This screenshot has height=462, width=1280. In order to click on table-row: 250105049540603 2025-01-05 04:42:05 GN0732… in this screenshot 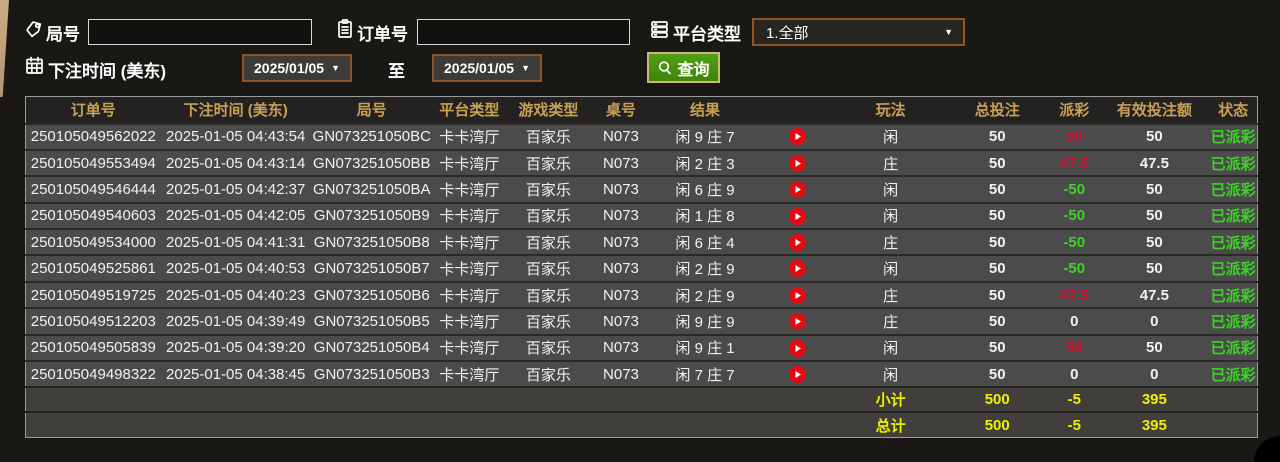, I will do `click(641, 216)`.